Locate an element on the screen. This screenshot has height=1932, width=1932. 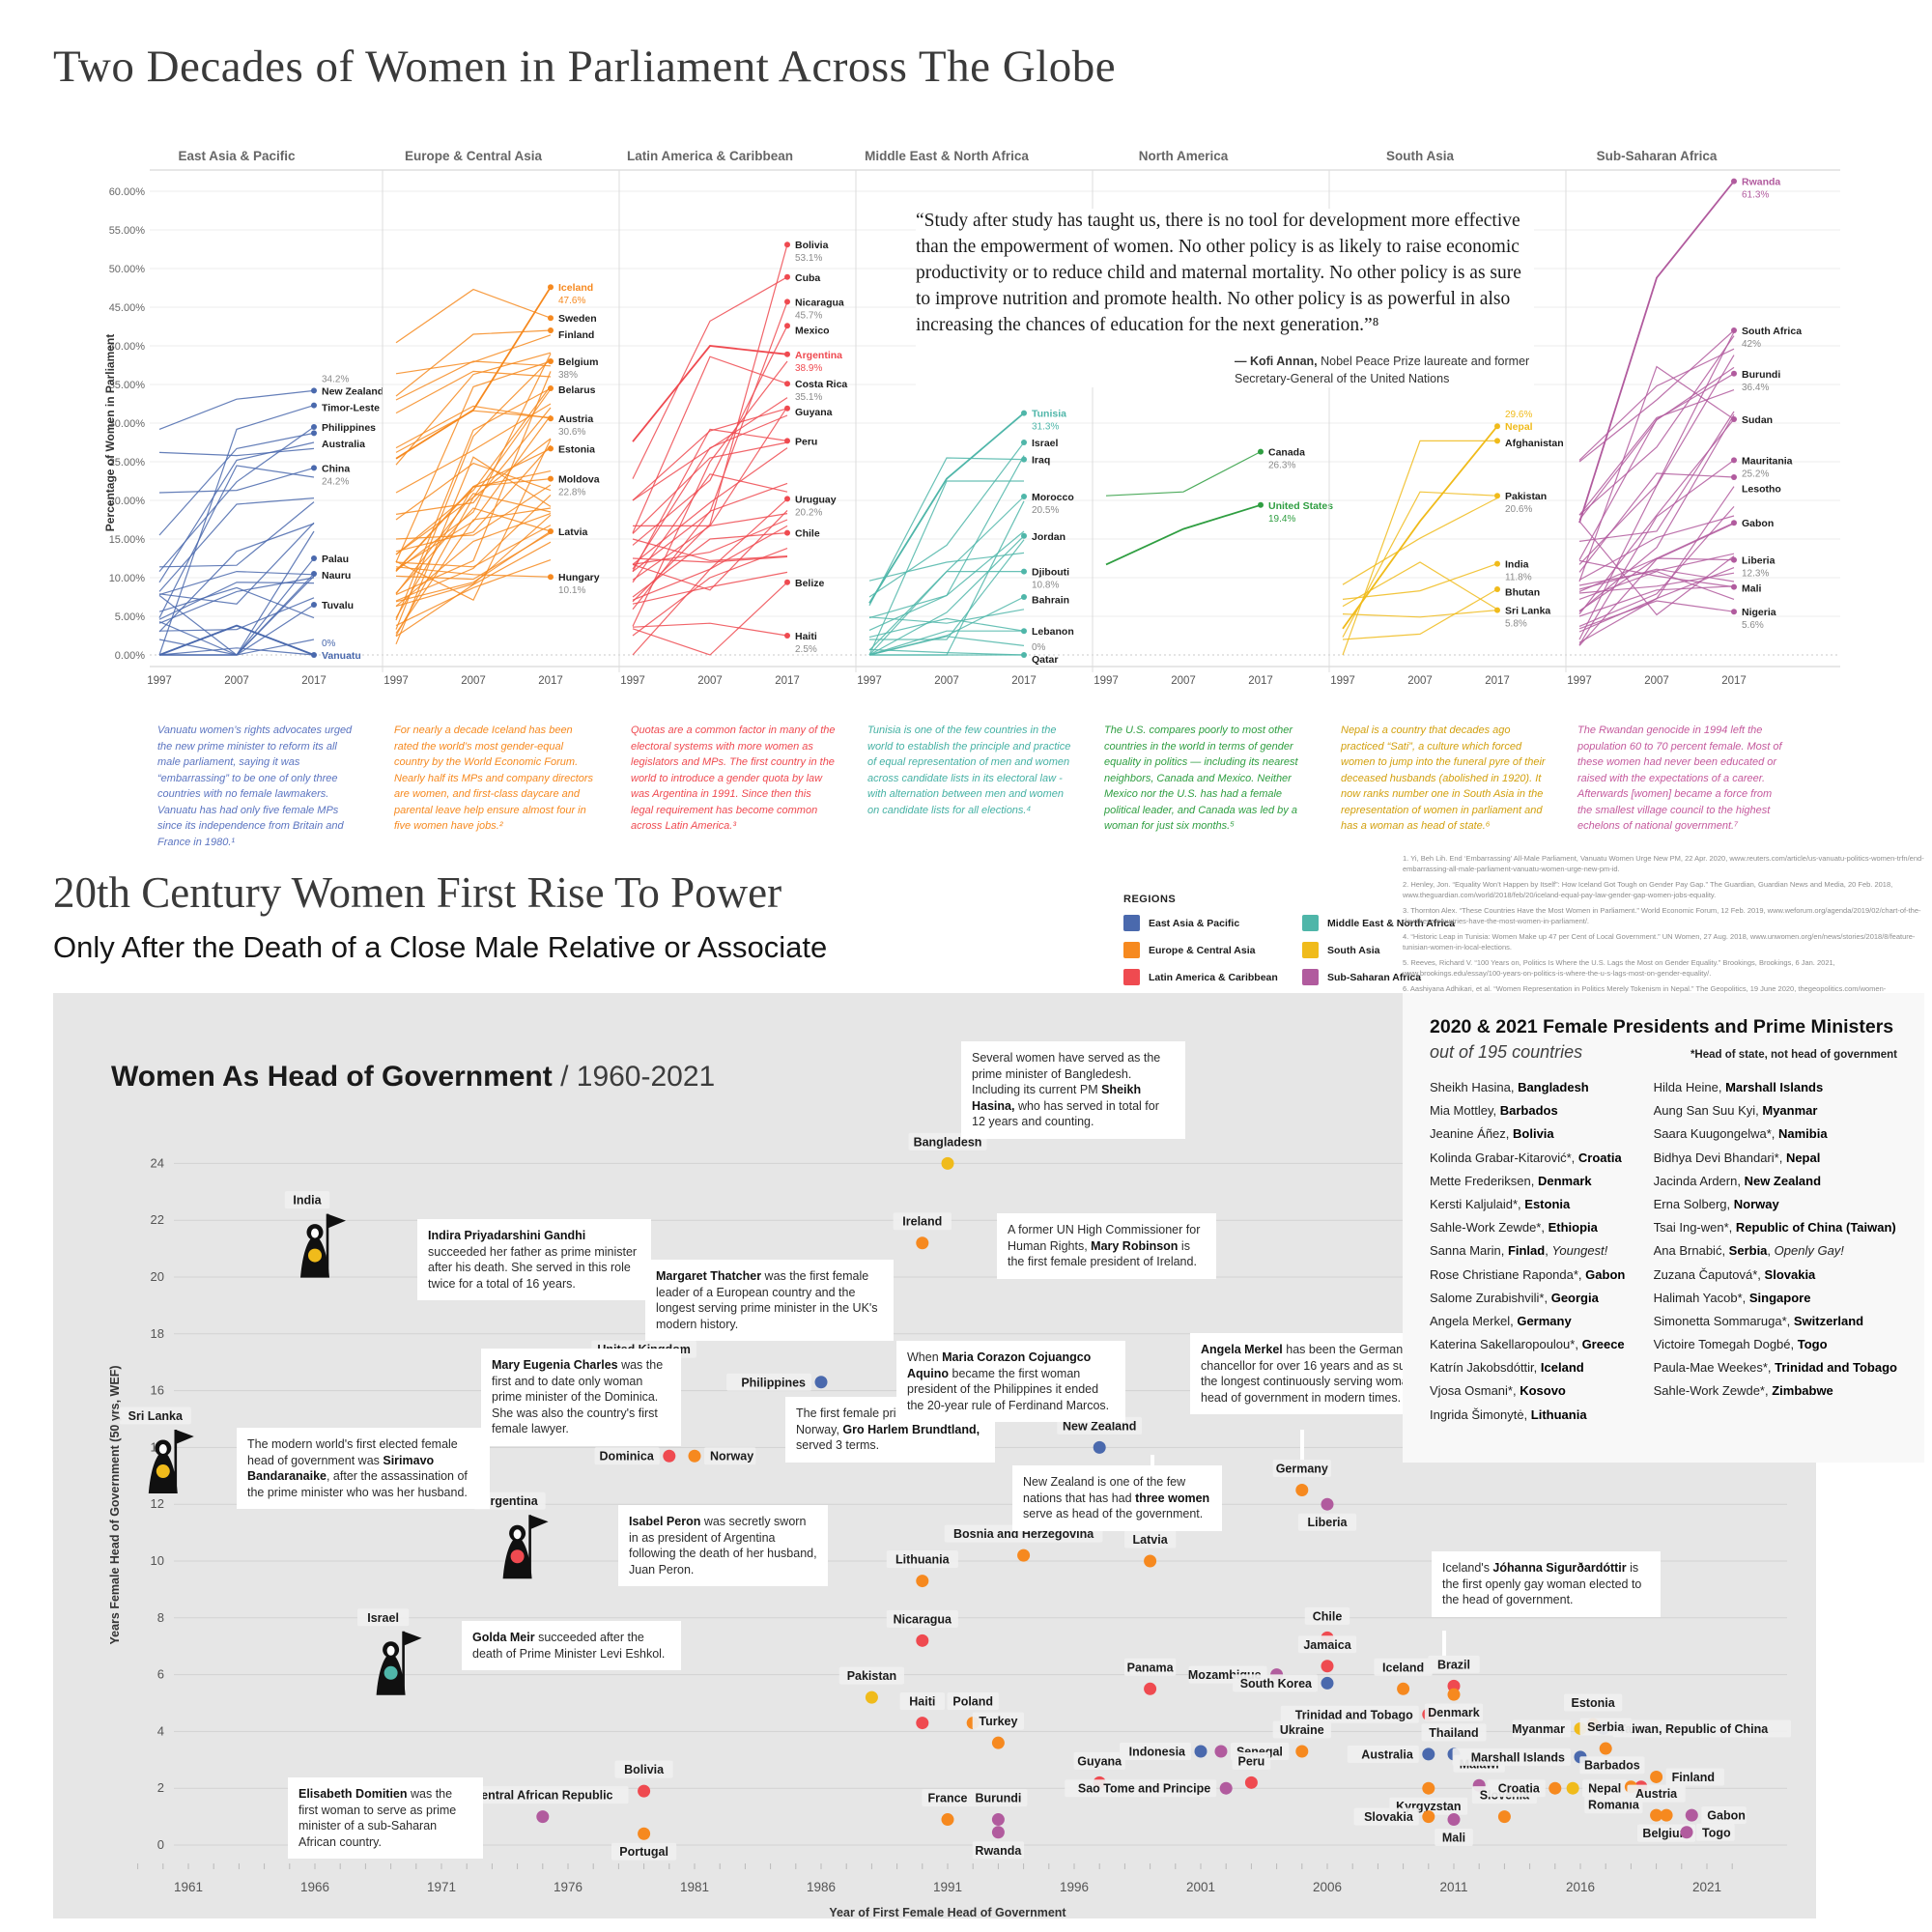
leader-entry: Rose Christiane Raponda*, Gabon is located at coordinates (1528, 1274).